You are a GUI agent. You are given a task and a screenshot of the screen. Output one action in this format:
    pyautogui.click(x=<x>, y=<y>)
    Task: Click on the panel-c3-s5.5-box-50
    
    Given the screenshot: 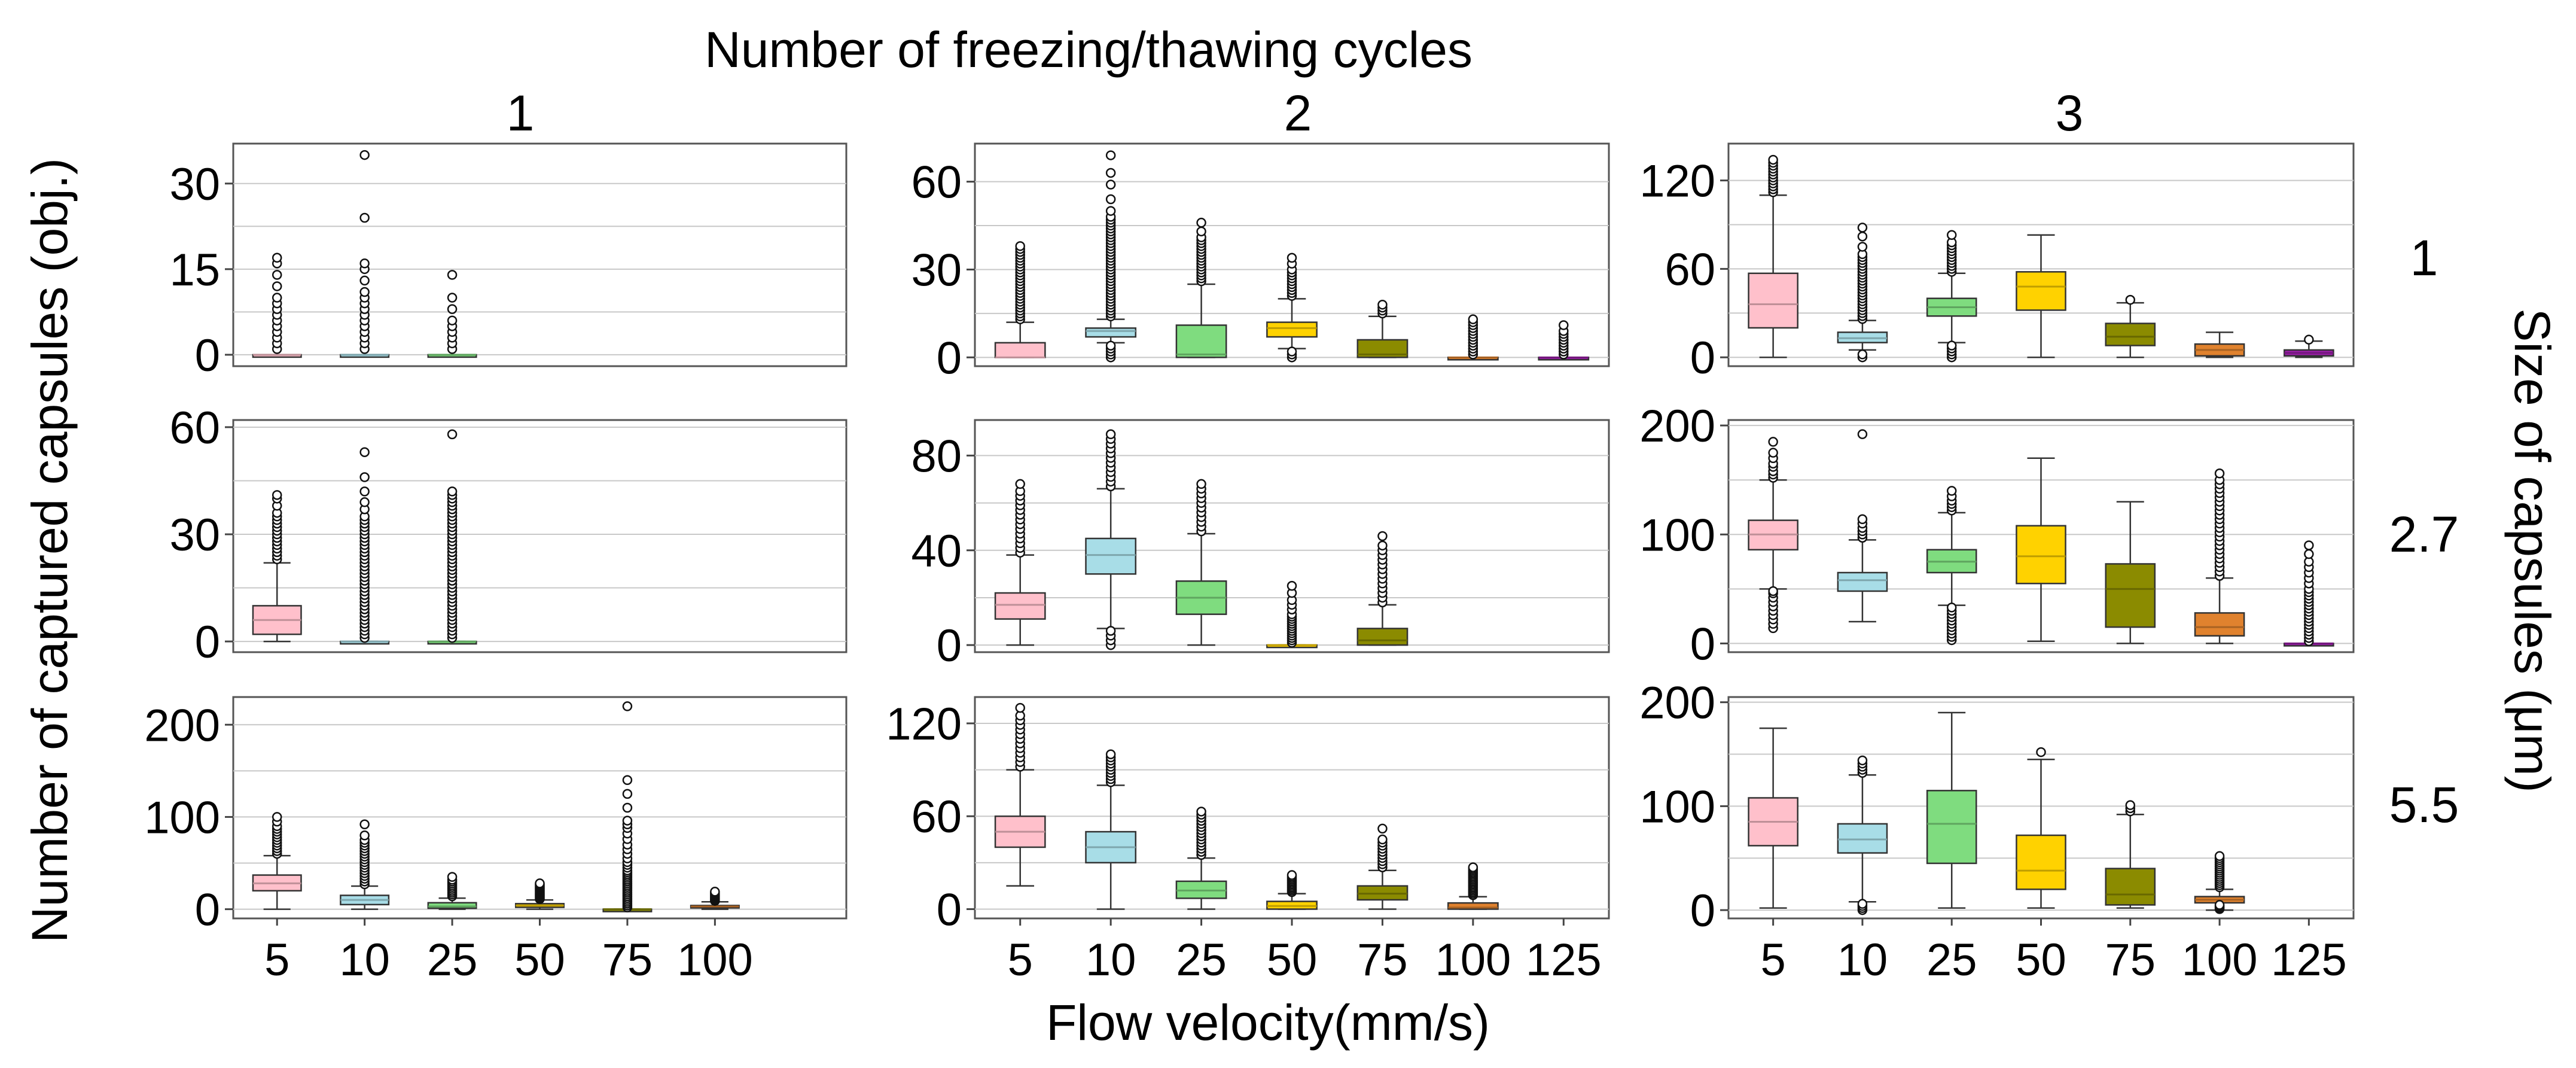 What is the action you would take?
    pyautogui.click(x=2041, y=828)
    